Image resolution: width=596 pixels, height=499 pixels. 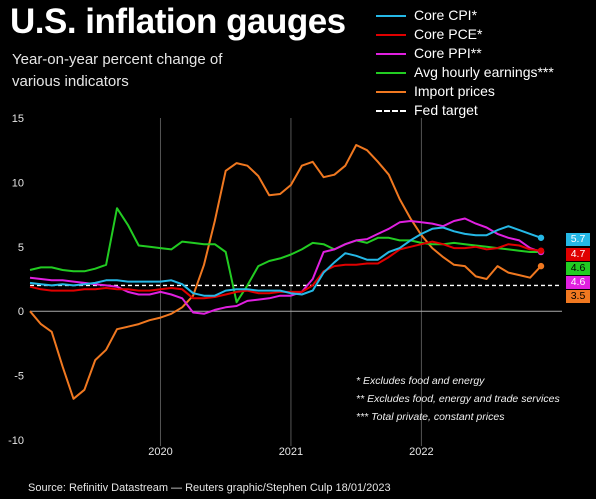 I want to click on x-tick-label: 2022, so click(x=421, y=452).